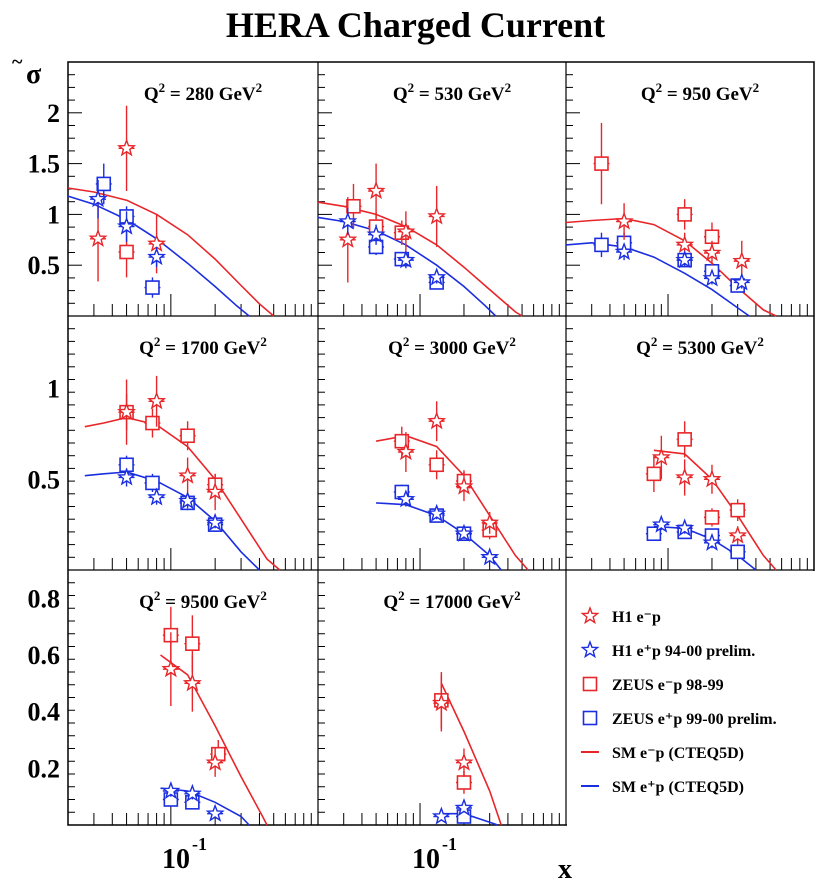 The image size is (831, 887). What do you see at coordinates (451, 600) in the screenshot?
I see `panel-label: Q2 = 17000 GeV2` at bounding box center [451, 600].